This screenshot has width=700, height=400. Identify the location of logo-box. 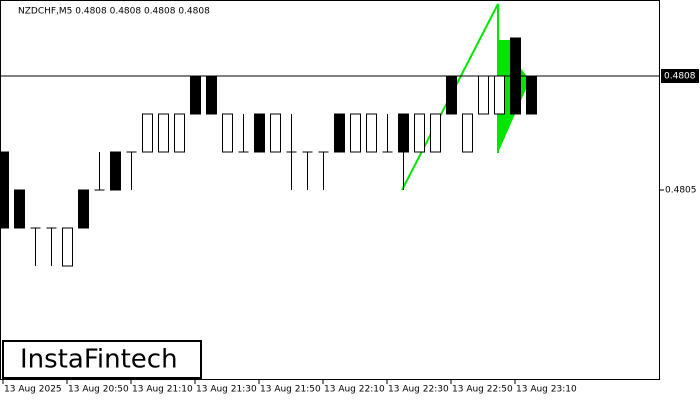
(102, 359).